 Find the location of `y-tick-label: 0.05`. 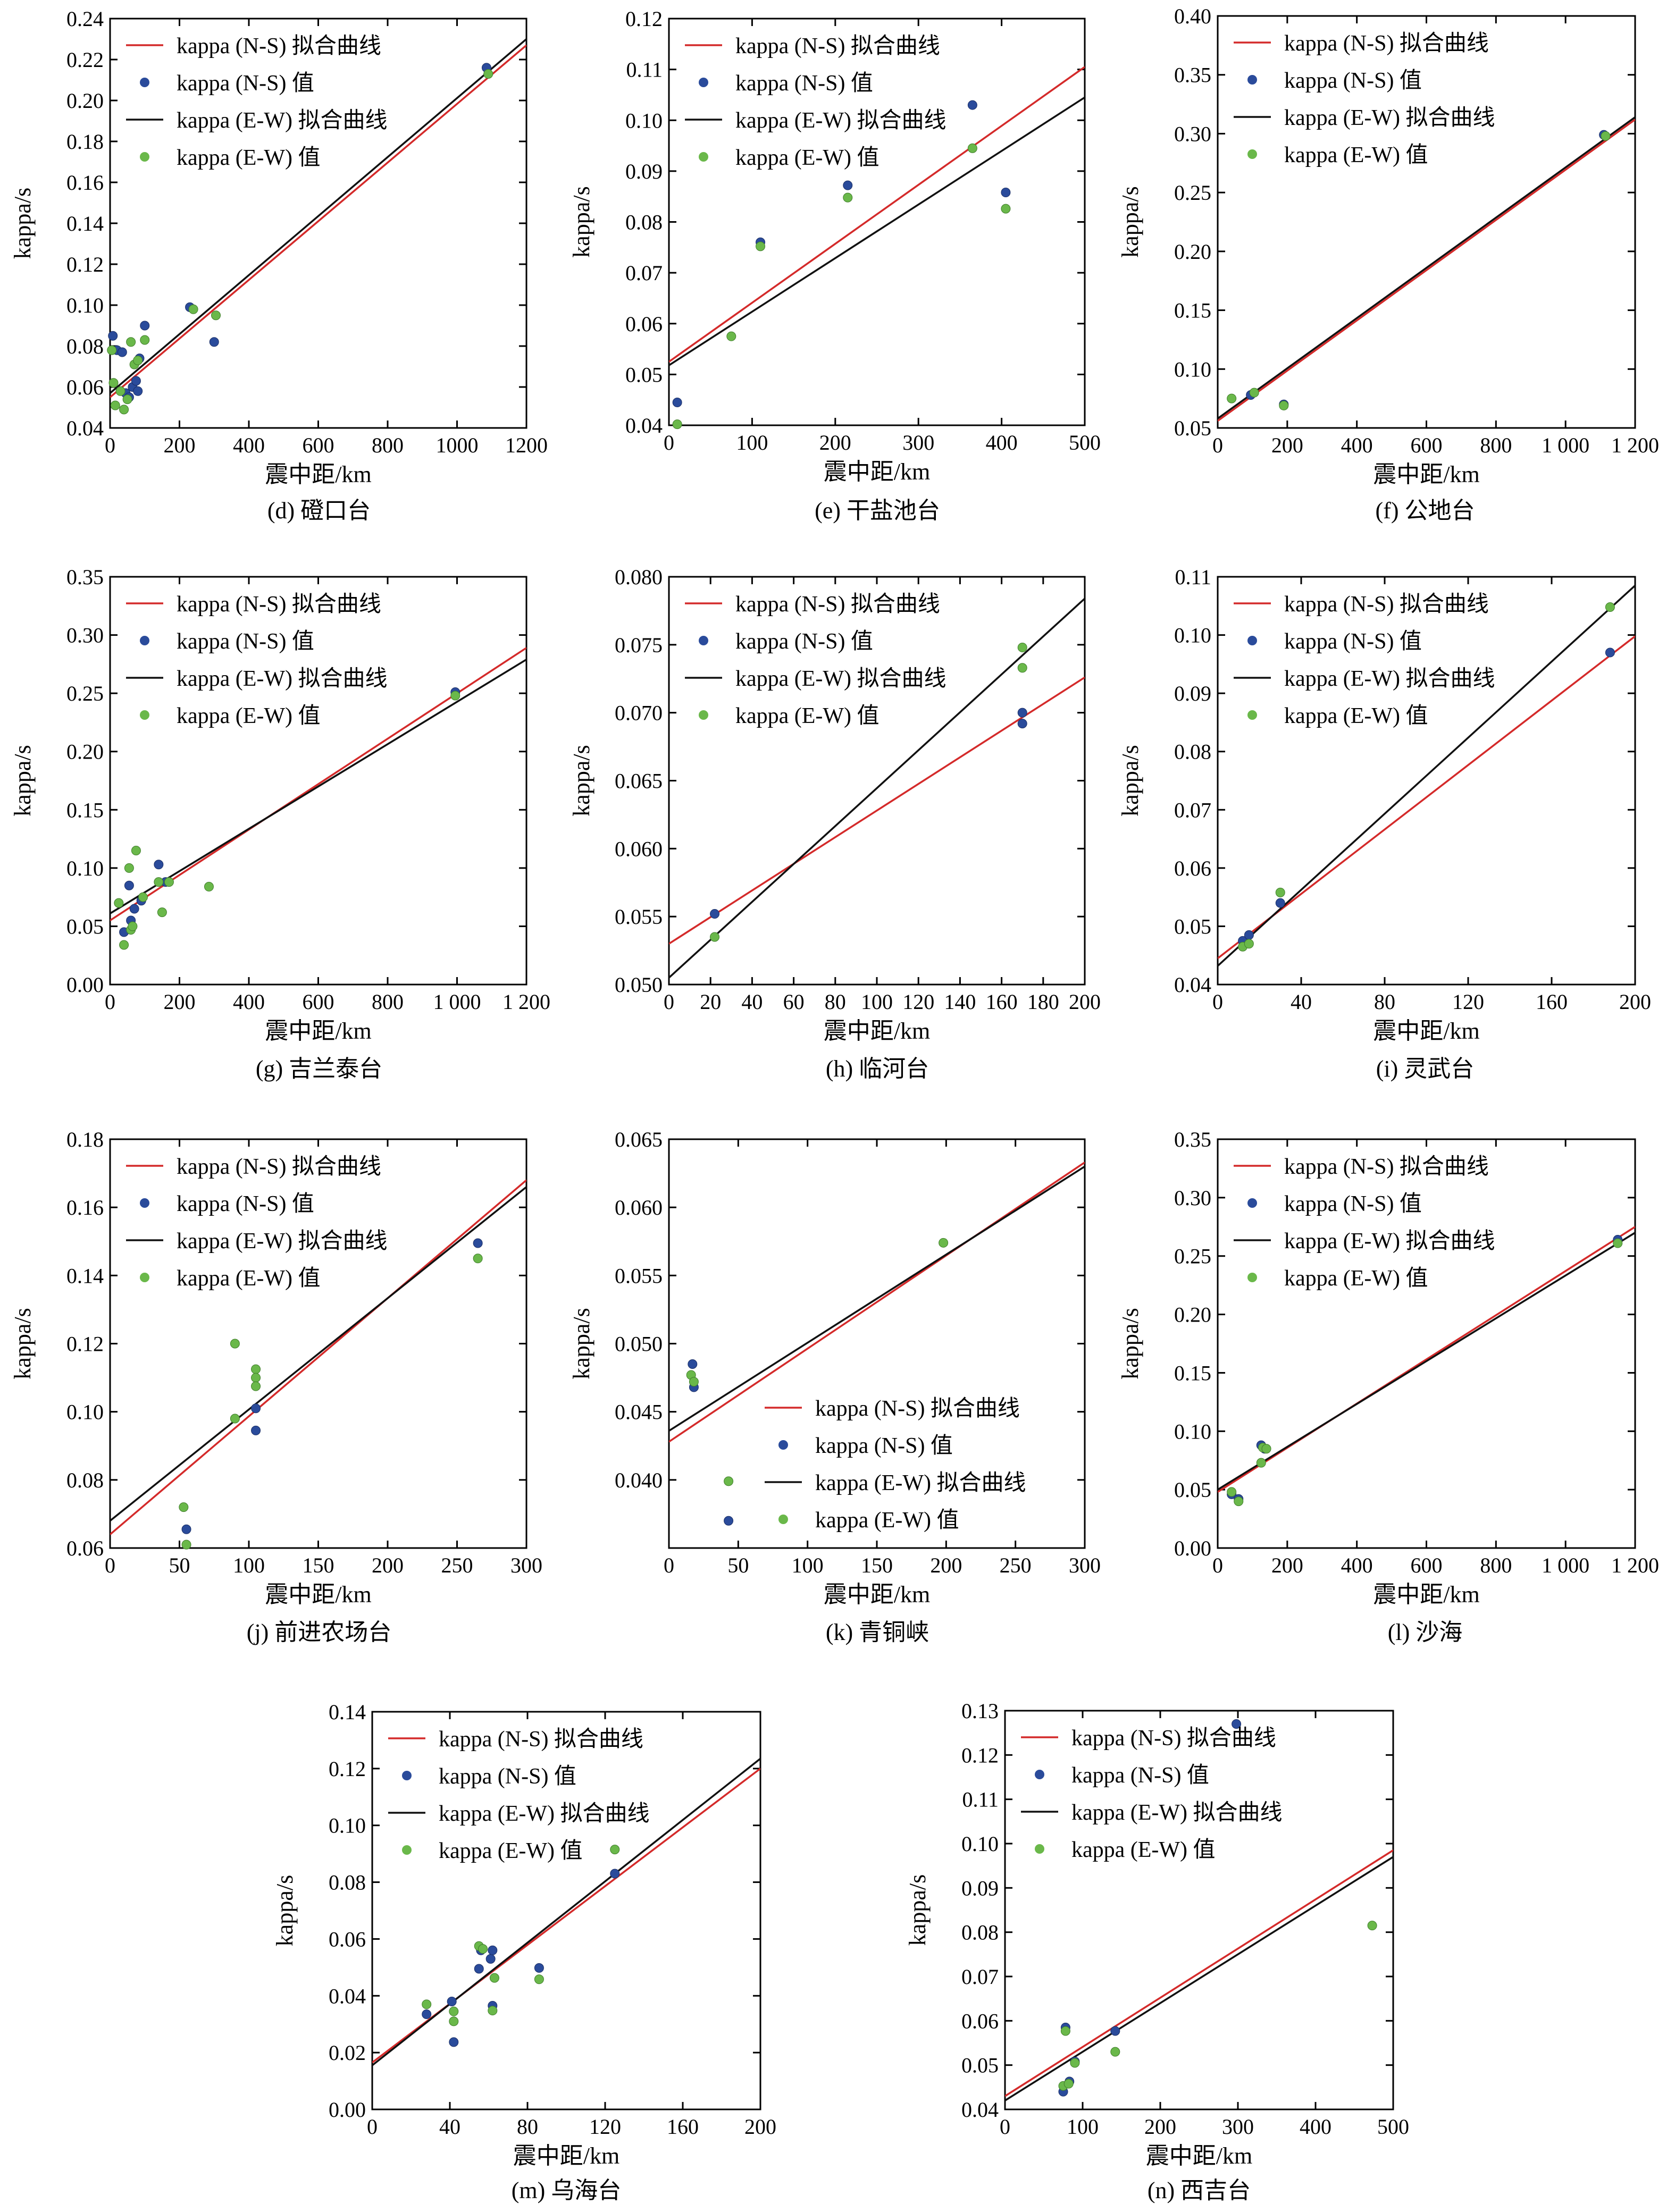

y-tick-label: 0.05 is located at coordinates (980, 2066).